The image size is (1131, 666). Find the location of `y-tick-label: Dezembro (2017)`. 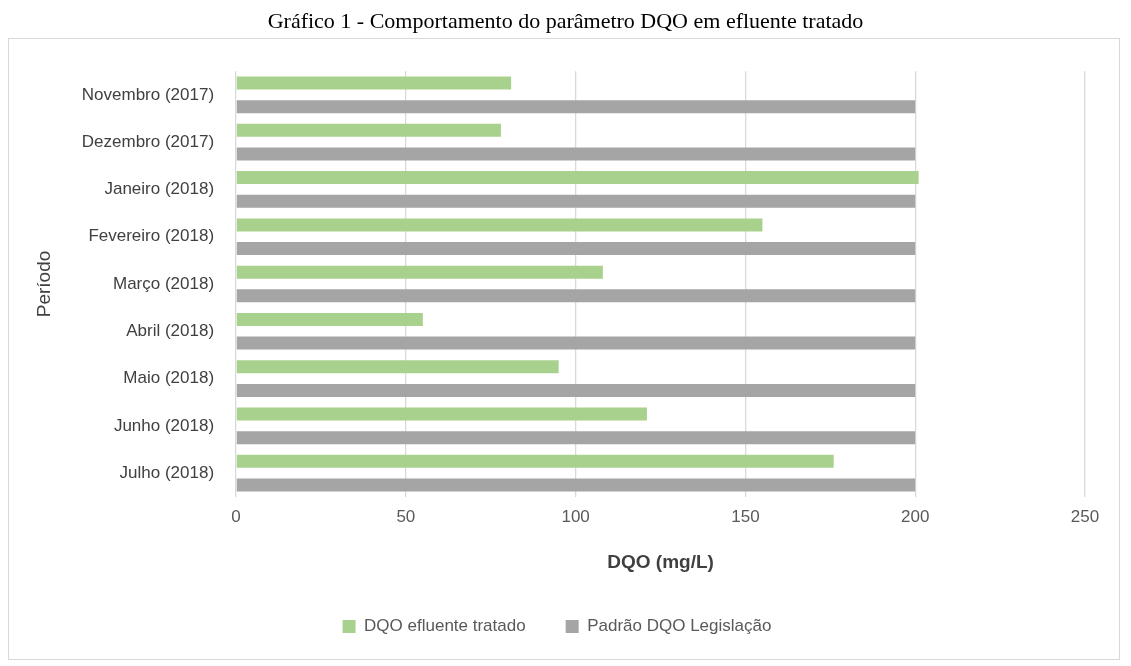

y-tick-label: Dezembro (2017) is located at coordinates (148, 141).